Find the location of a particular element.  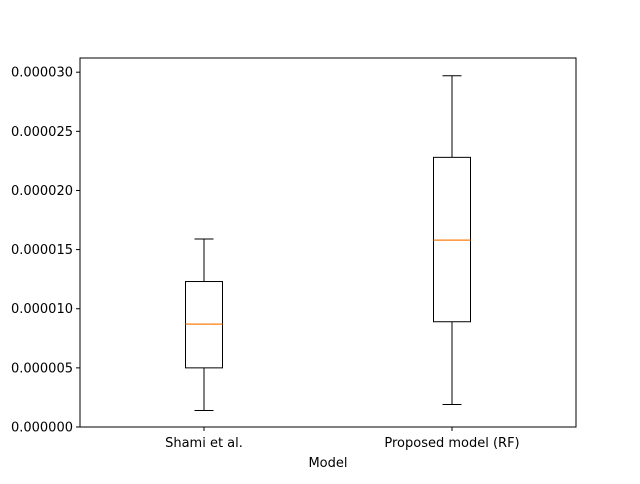

x-axis-label: Model is located at coordinates (327, 463).